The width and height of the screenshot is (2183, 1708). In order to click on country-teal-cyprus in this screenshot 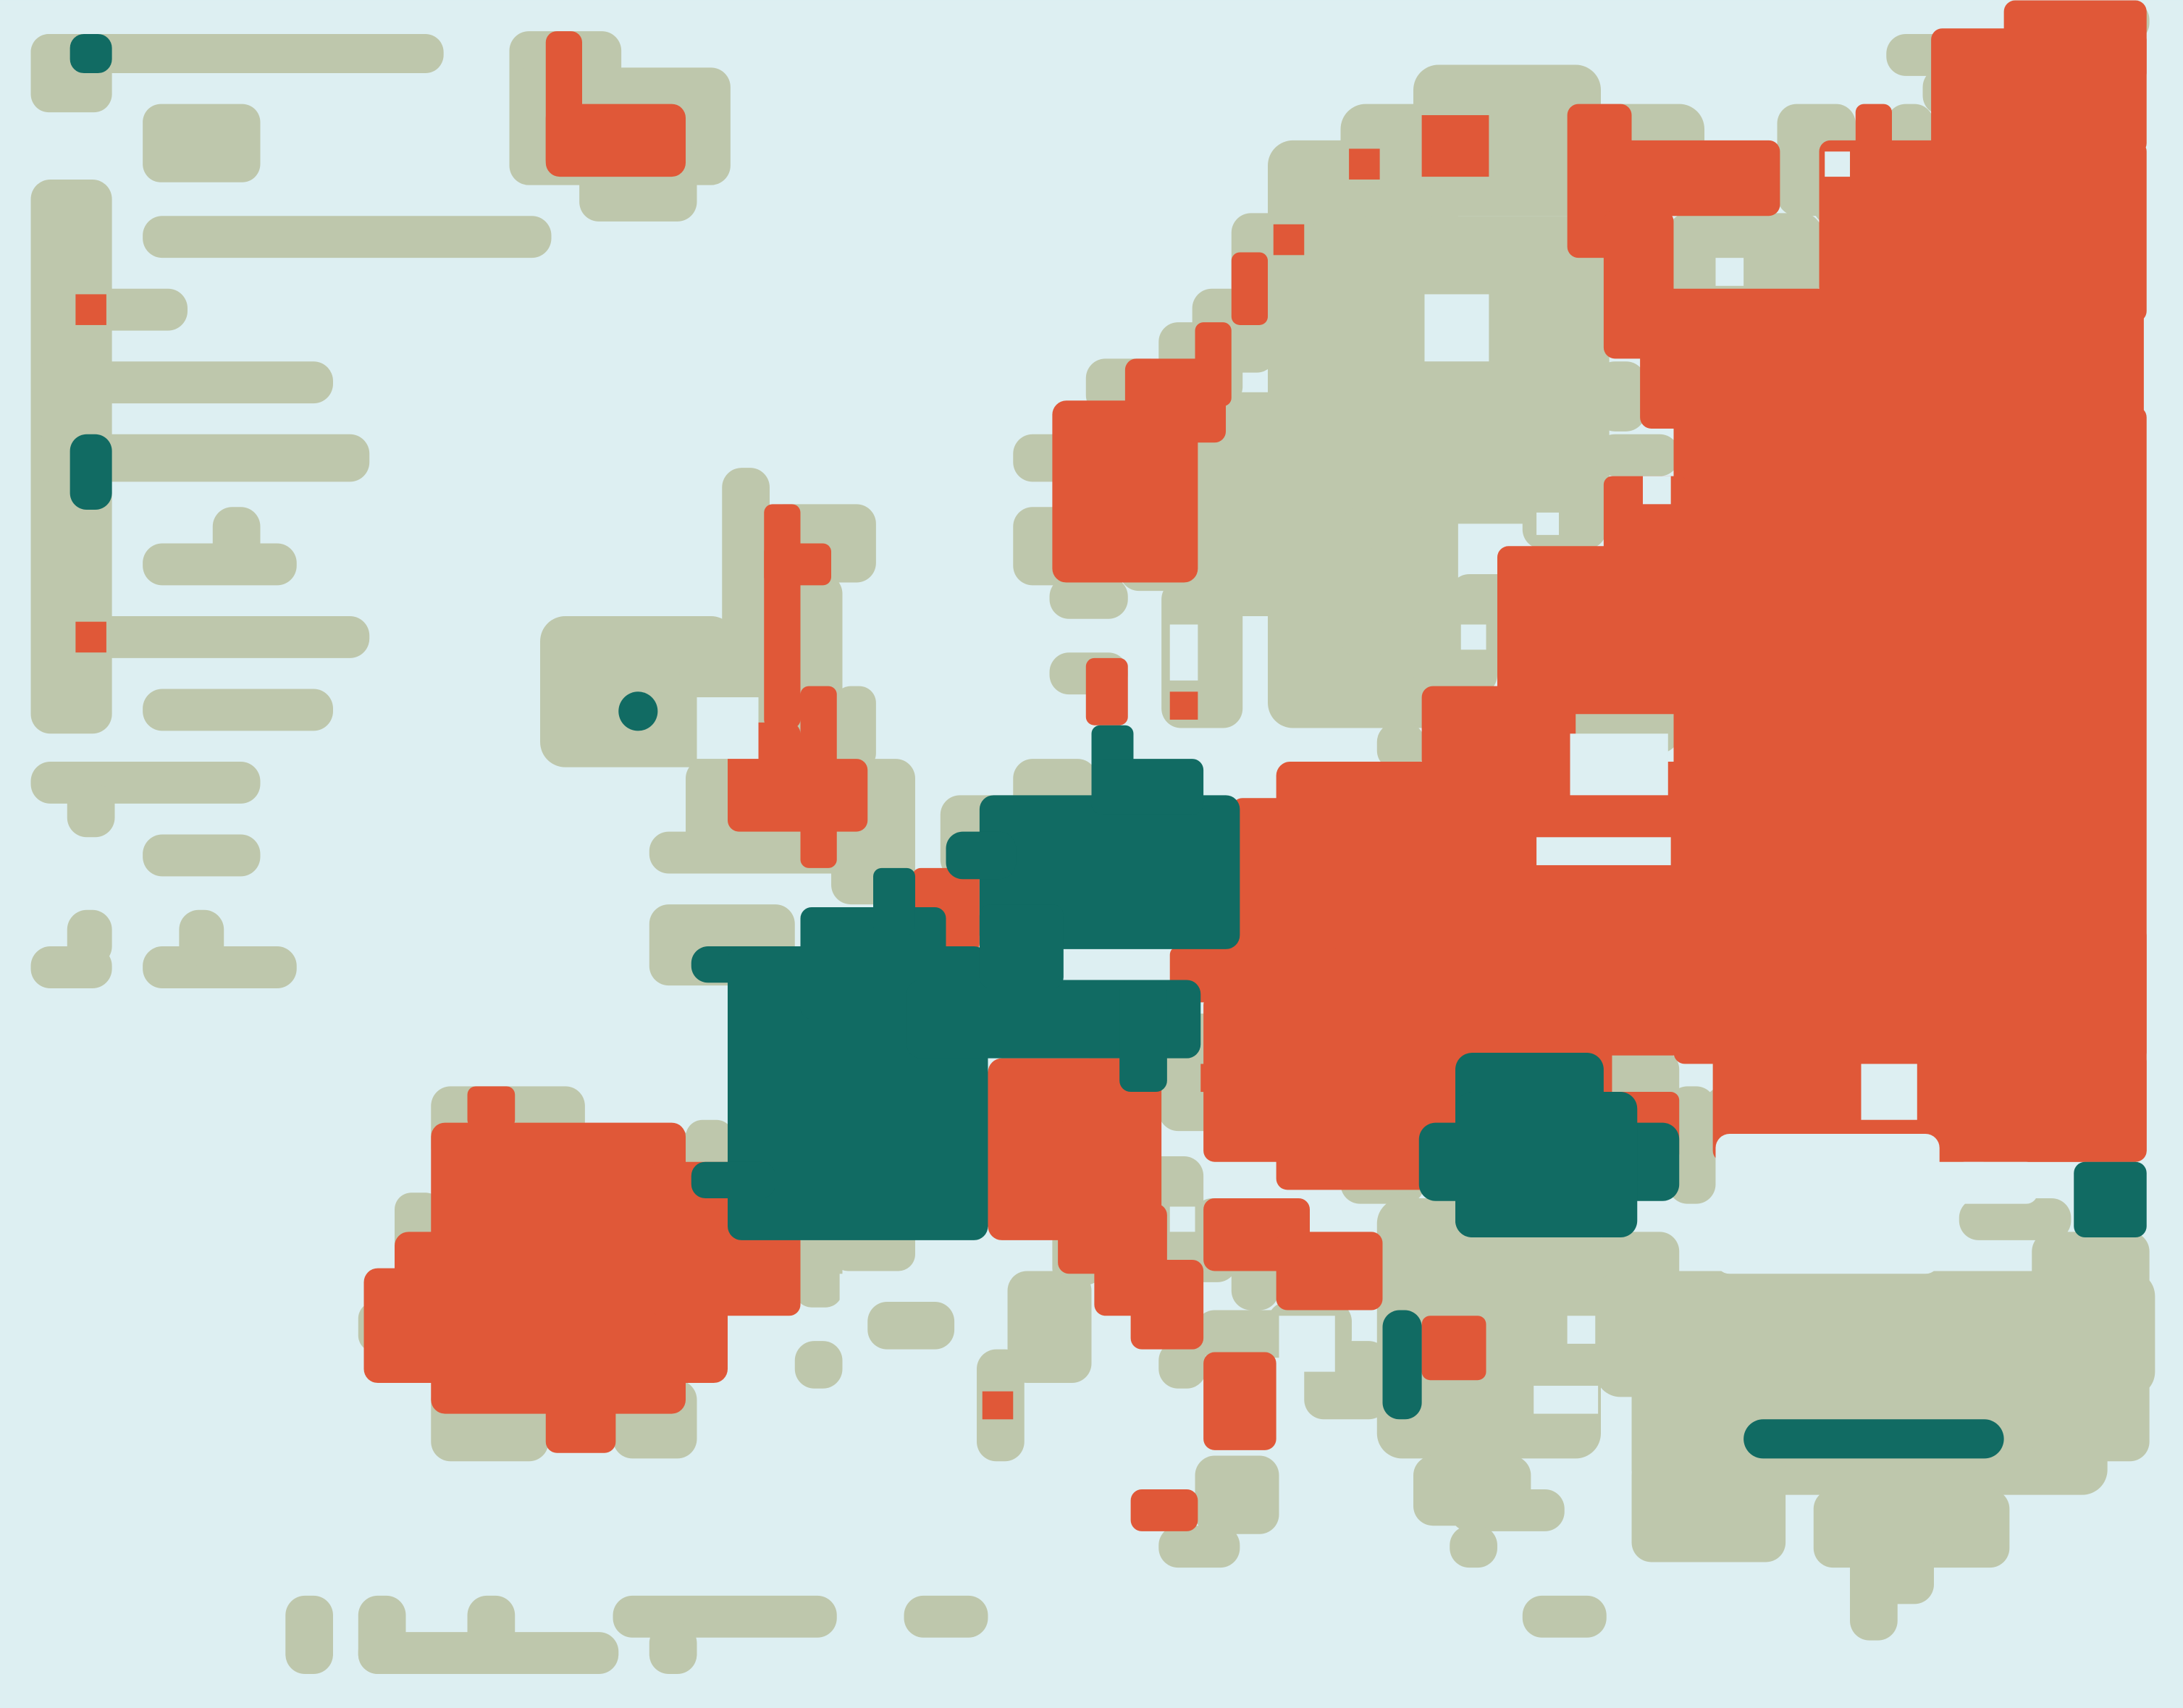, I will do `click(1874, 1439)`.